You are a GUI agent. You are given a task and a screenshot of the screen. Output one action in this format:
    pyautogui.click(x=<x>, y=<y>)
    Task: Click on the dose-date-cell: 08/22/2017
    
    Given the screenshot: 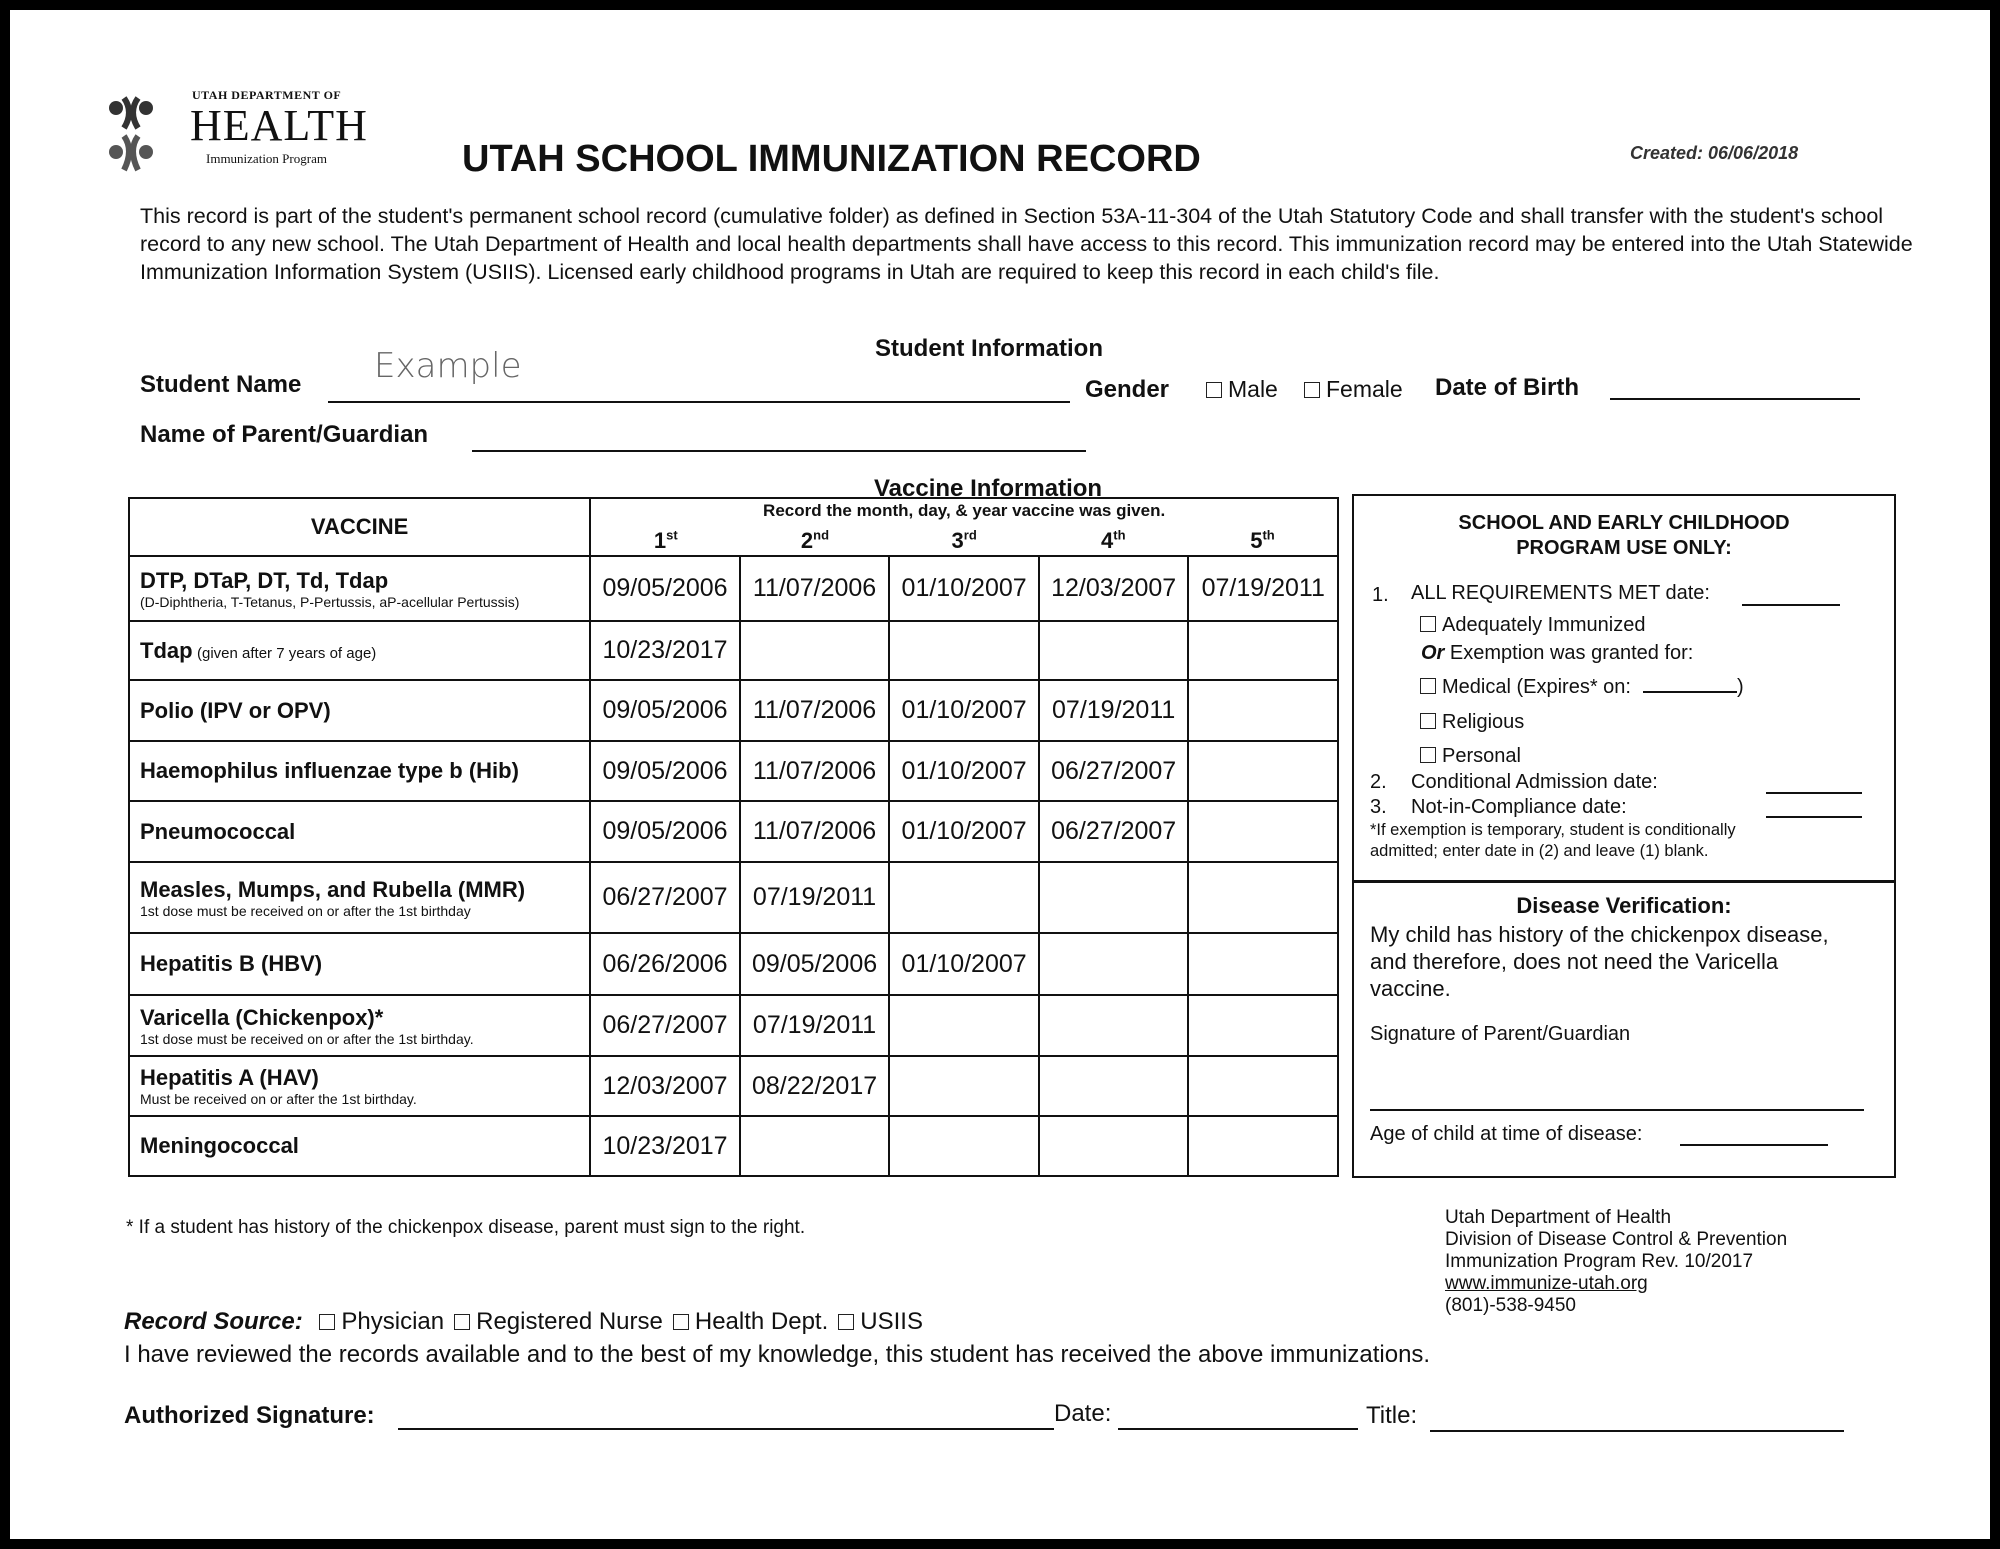 What is the action you would take?
    pyautogui.click(x=814, y=1086)
    